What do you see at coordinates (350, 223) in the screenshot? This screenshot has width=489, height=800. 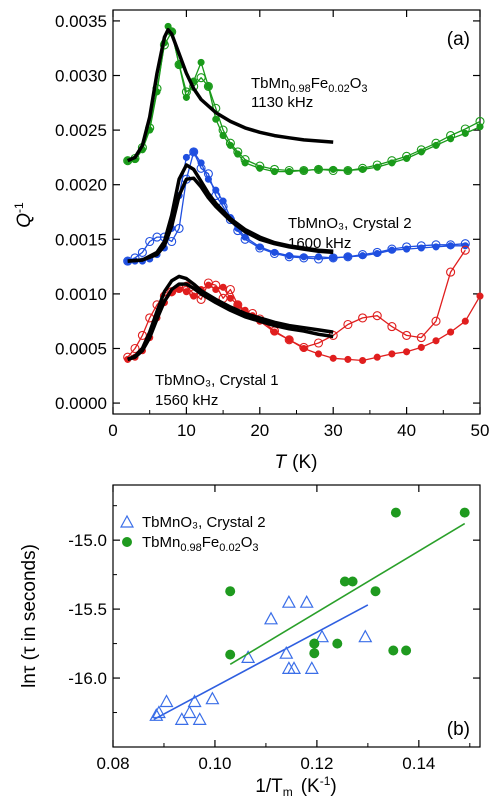 I see `annotation-crystal2: TbMnO₃, Crystal 2` at bounding box center [350, 223].